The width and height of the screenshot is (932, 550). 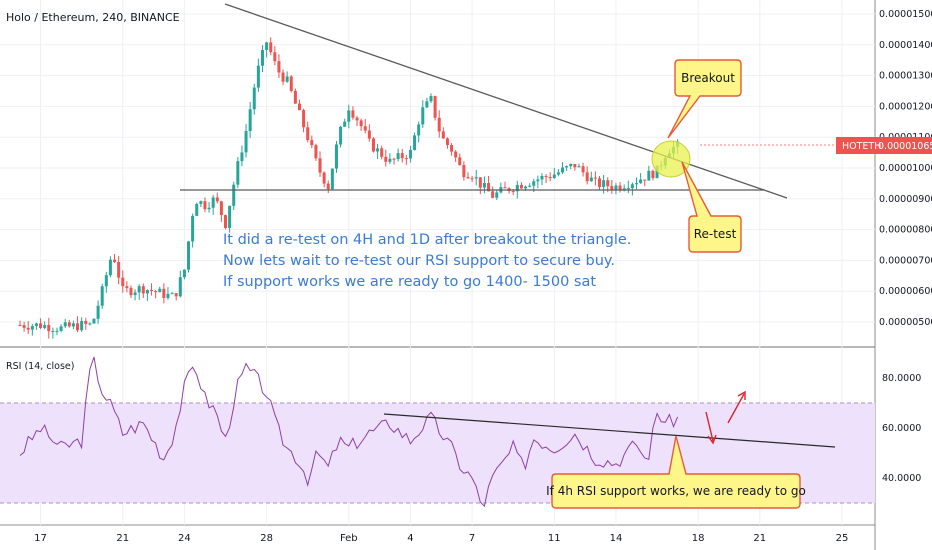 I want to click on retest-callout: Re-test, so click(x=711, y=207).